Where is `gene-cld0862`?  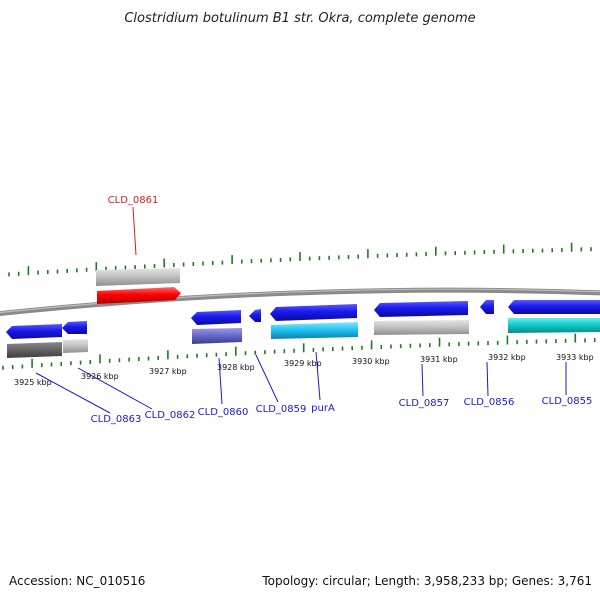 gene-cld0862 is located at coordinates (74, 327).